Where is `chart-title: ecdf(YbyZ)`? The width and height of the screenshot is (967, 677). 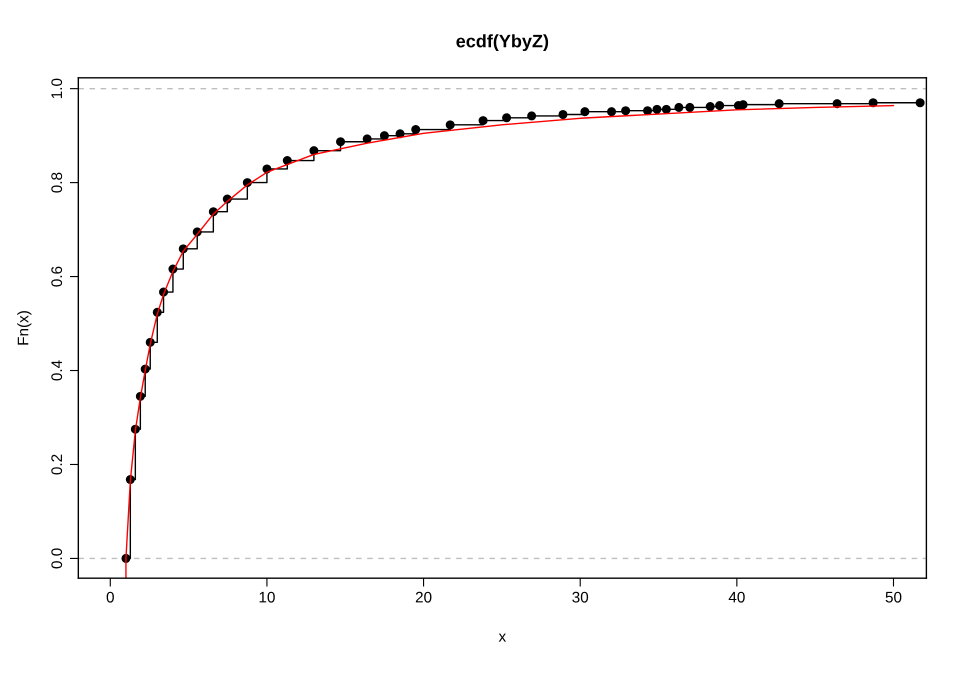
chart-title: ecdf(YbyZ) is located at coordinates (502, 43).